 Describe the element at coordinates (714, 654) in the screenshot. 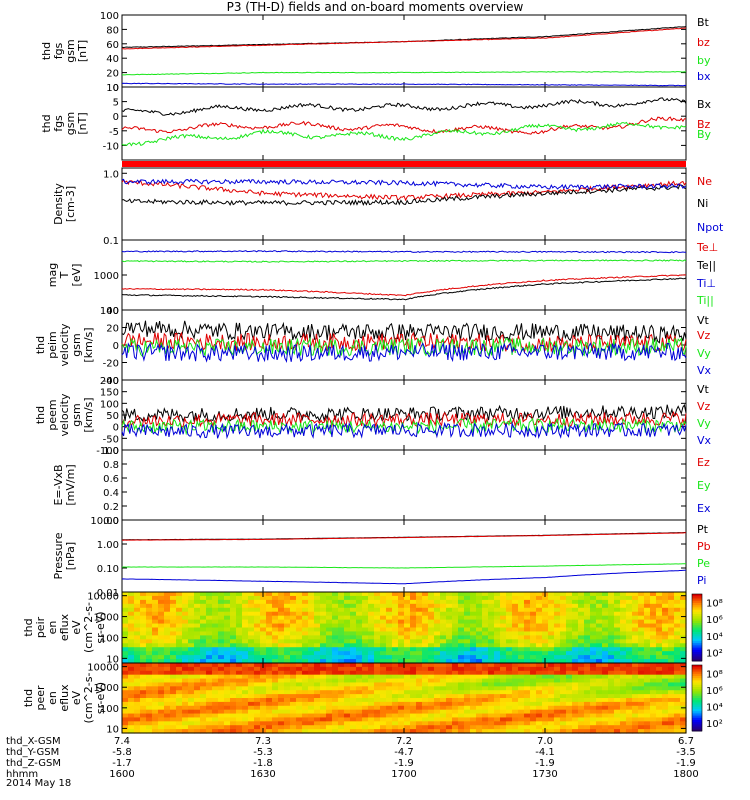

I see `colorbar-tick-label: 10²` at that location.